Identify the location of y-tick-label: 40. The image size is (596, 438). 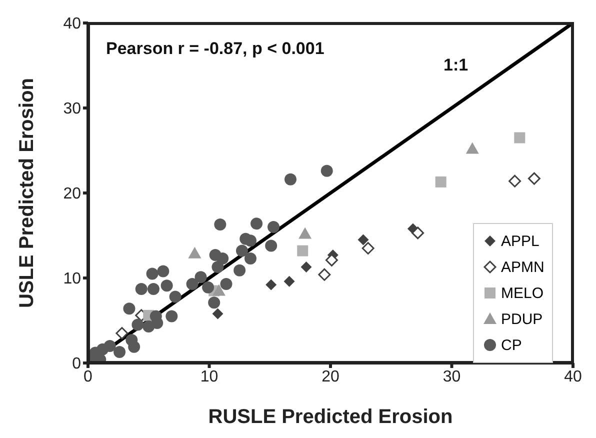
(72, 24).